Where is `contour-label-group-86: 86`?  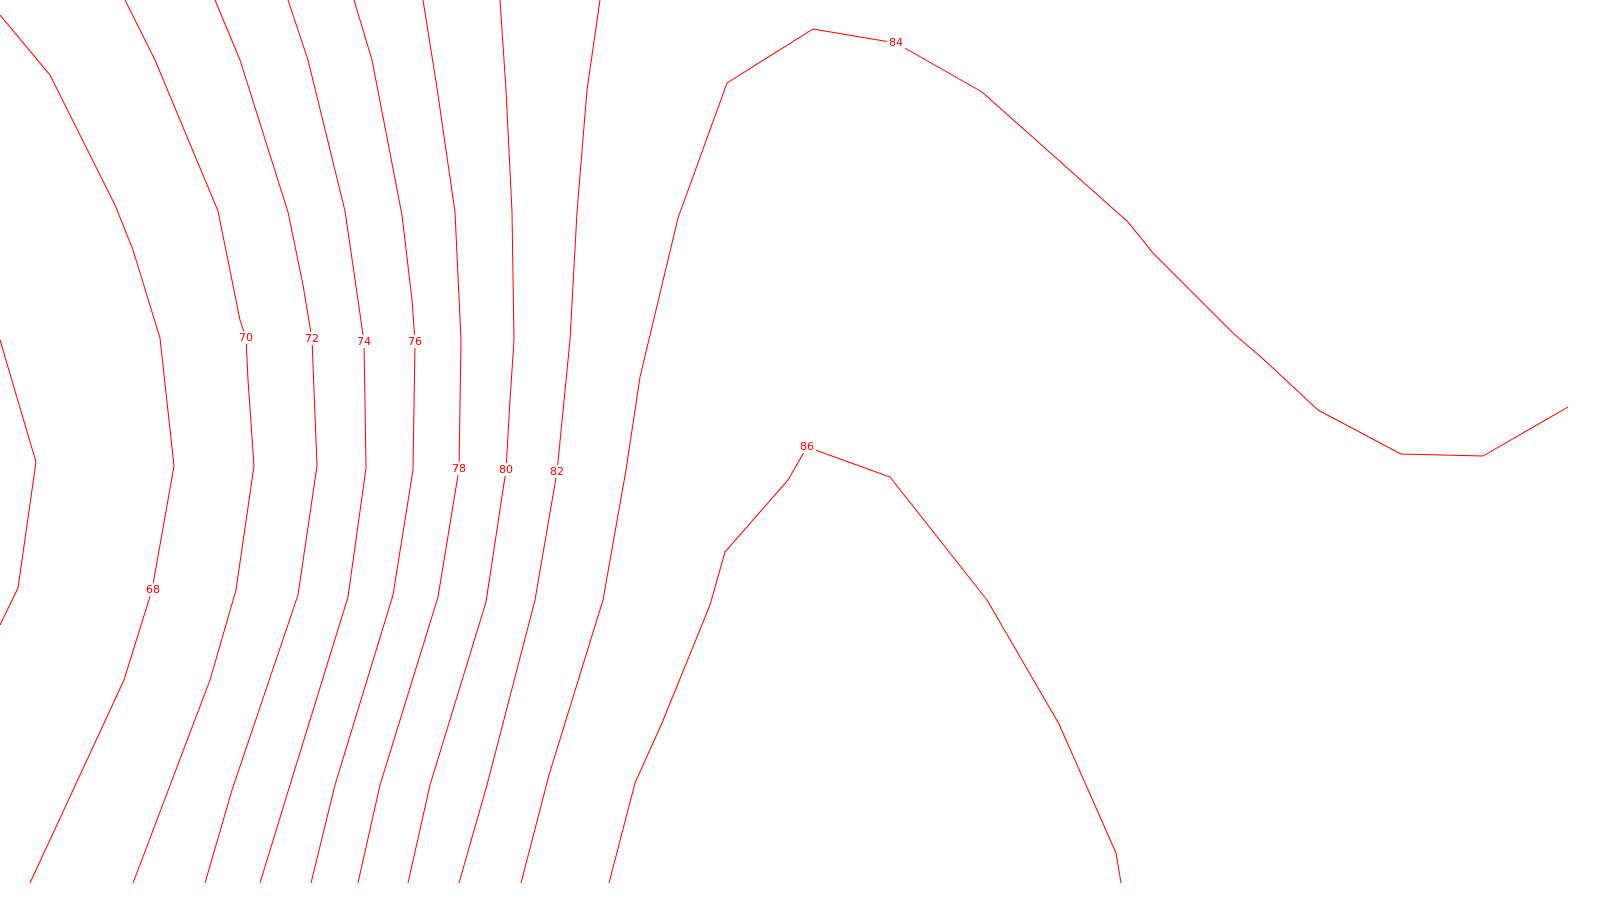 contour-label-group-86: 86 is located at coordinates (807, 446).